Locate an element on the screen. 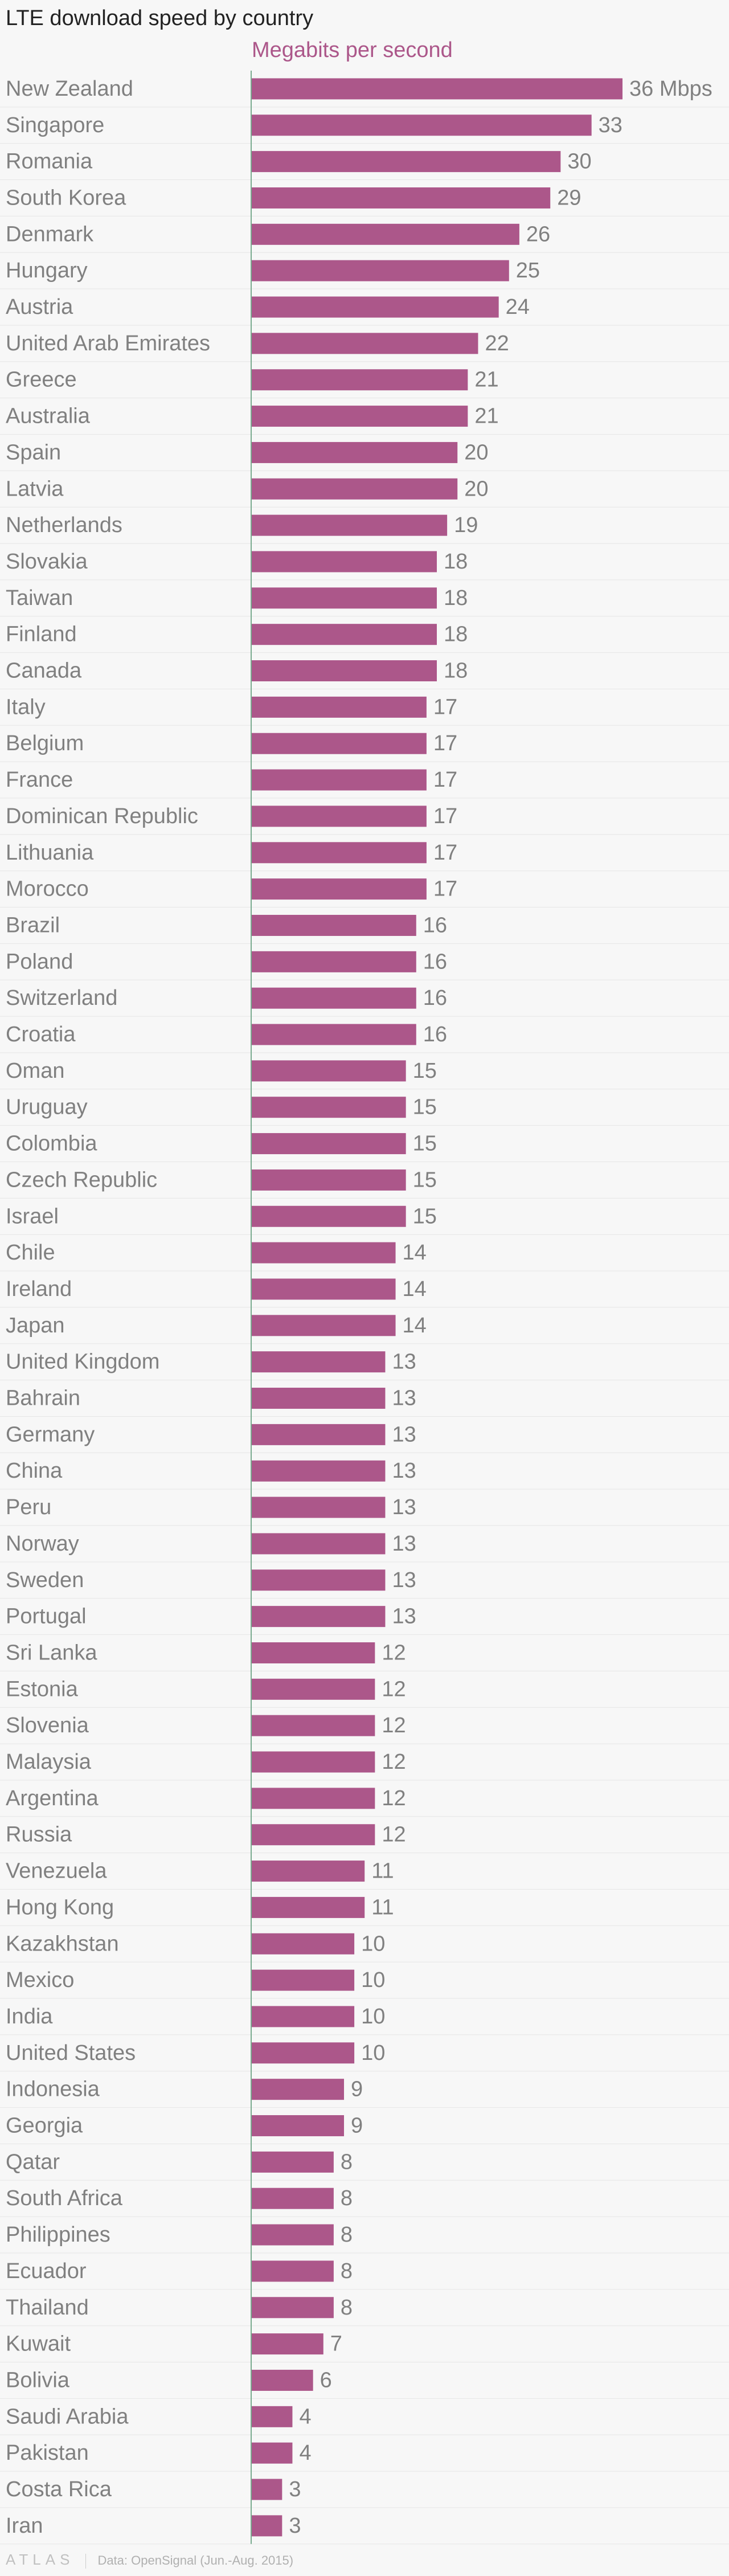 This screenshot has height=2576, width=729. category-label: Ireland is located at coordinates (39, 1289).